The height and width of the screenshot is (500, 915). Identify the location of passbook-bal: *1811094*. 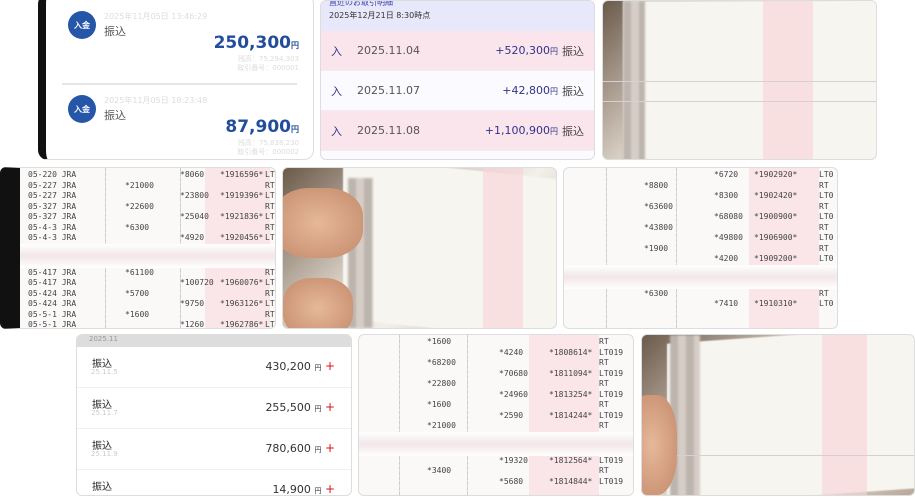
(571, 373).